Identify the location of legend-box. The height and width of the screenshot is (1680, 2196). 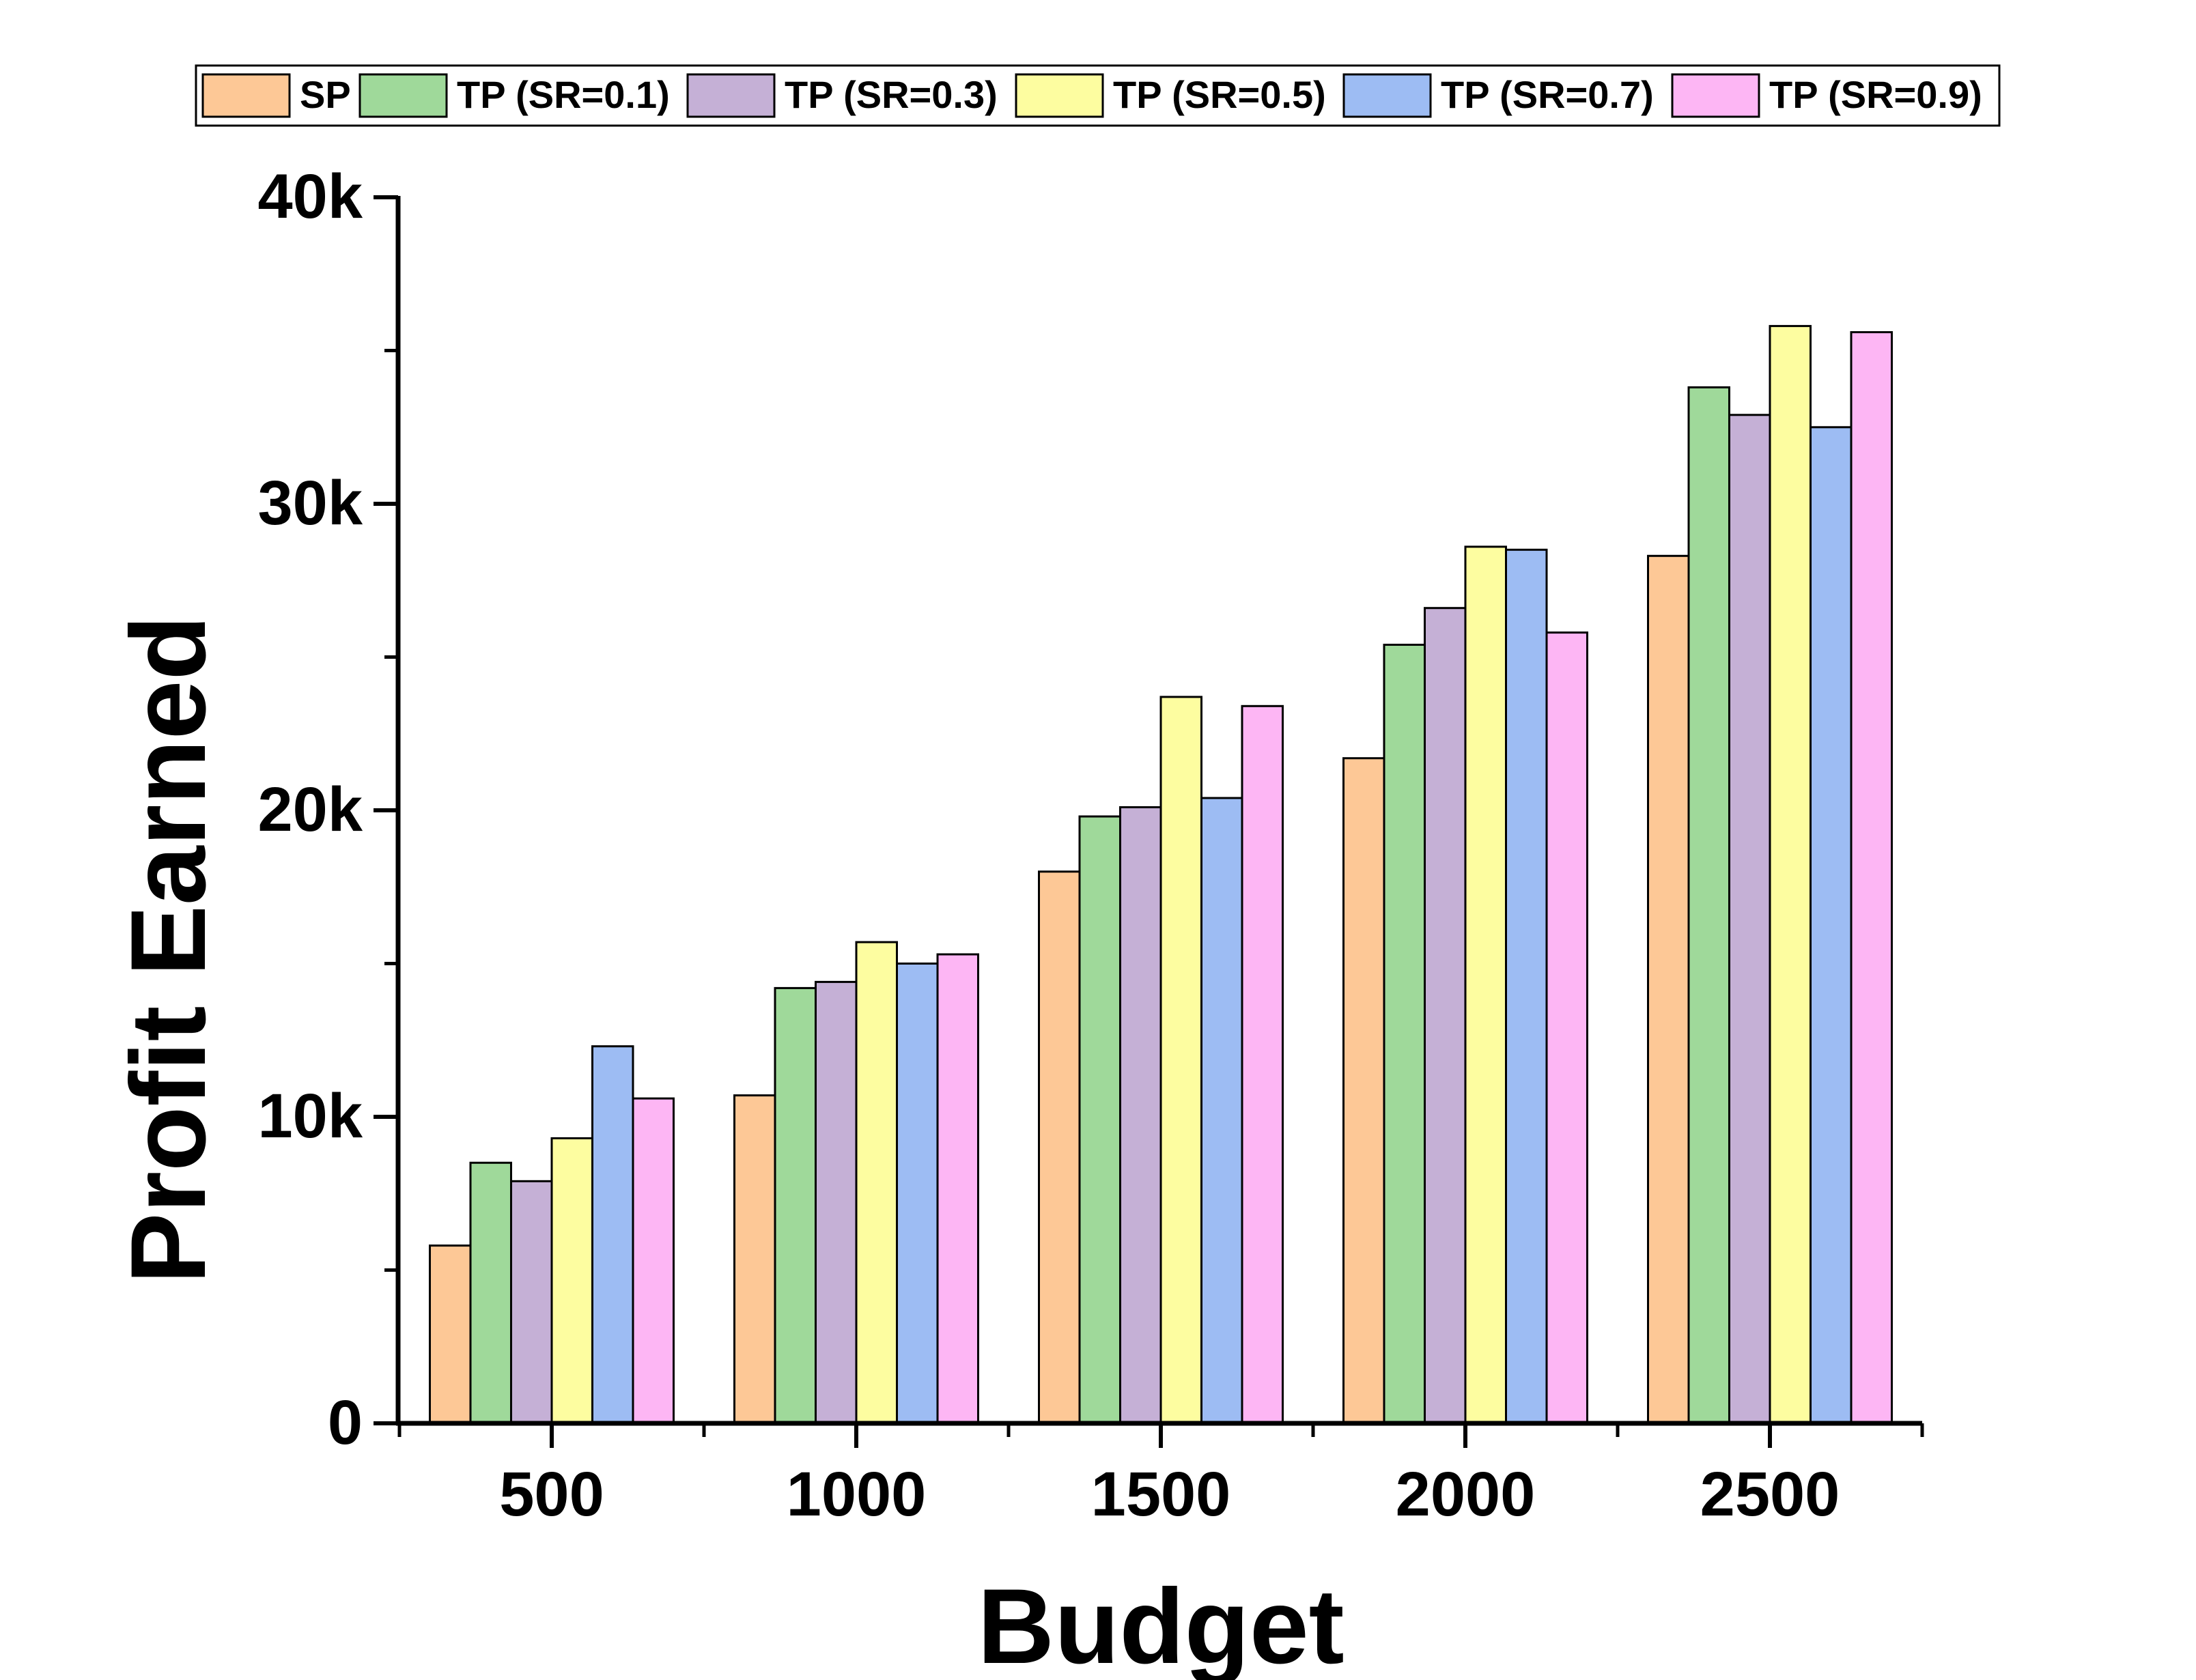
(1098, 95).